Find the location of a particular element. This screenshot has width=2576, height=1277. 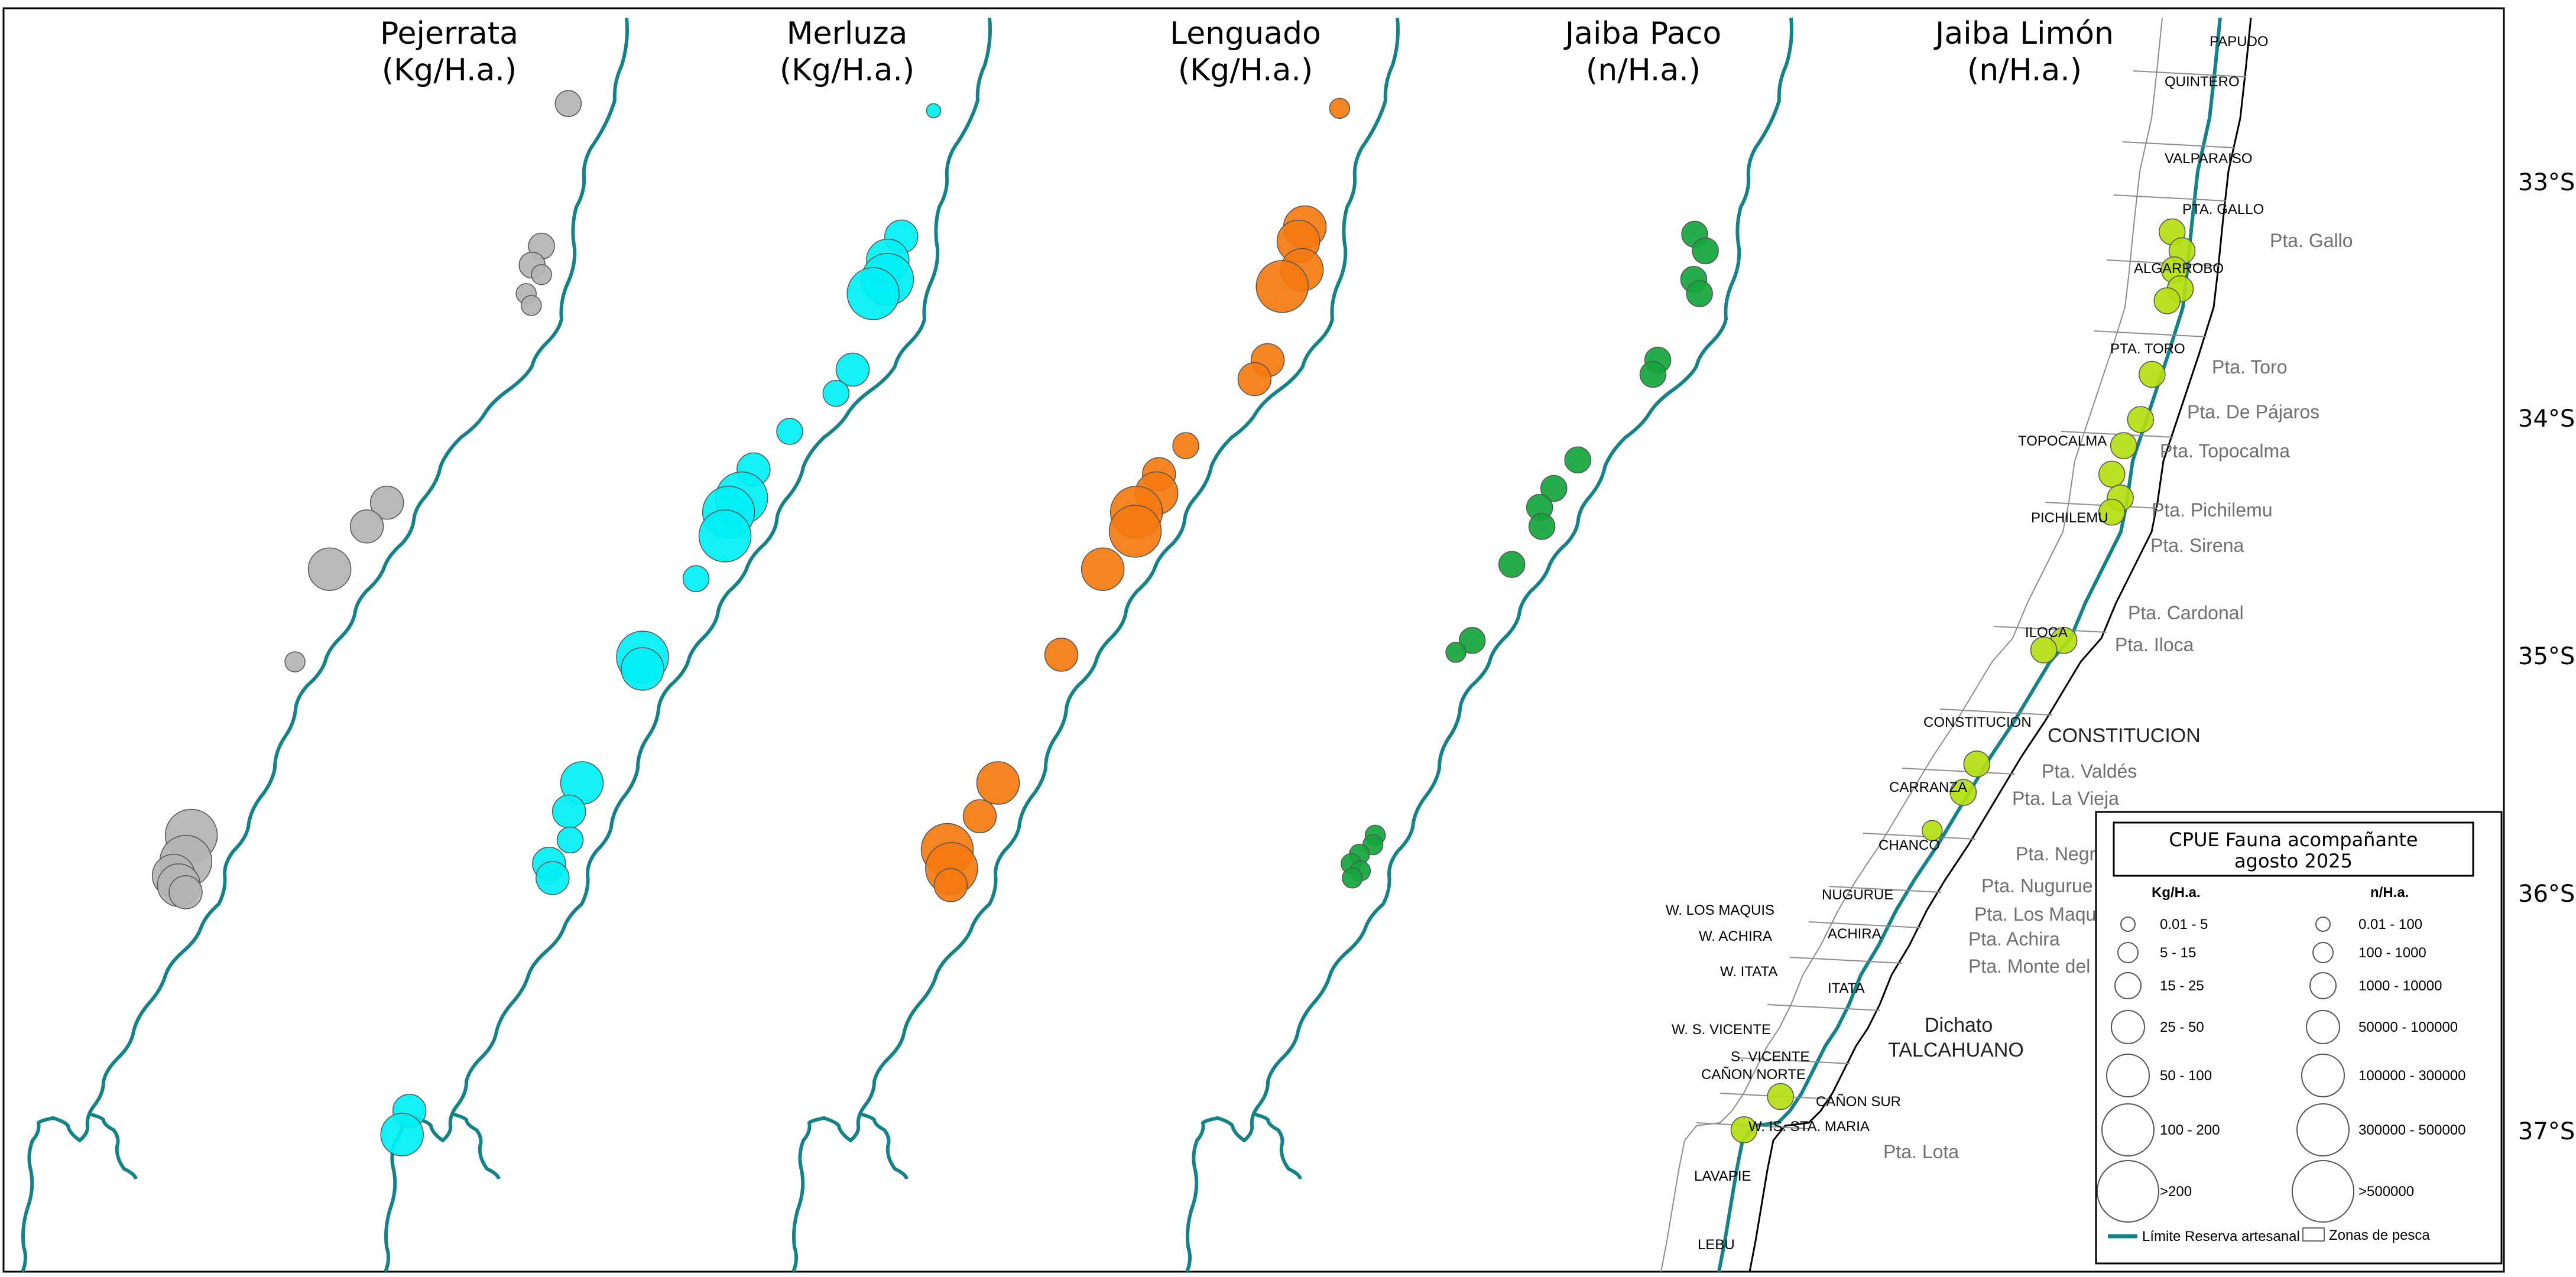

legend-title-box is located at coordinates (2293, 849).